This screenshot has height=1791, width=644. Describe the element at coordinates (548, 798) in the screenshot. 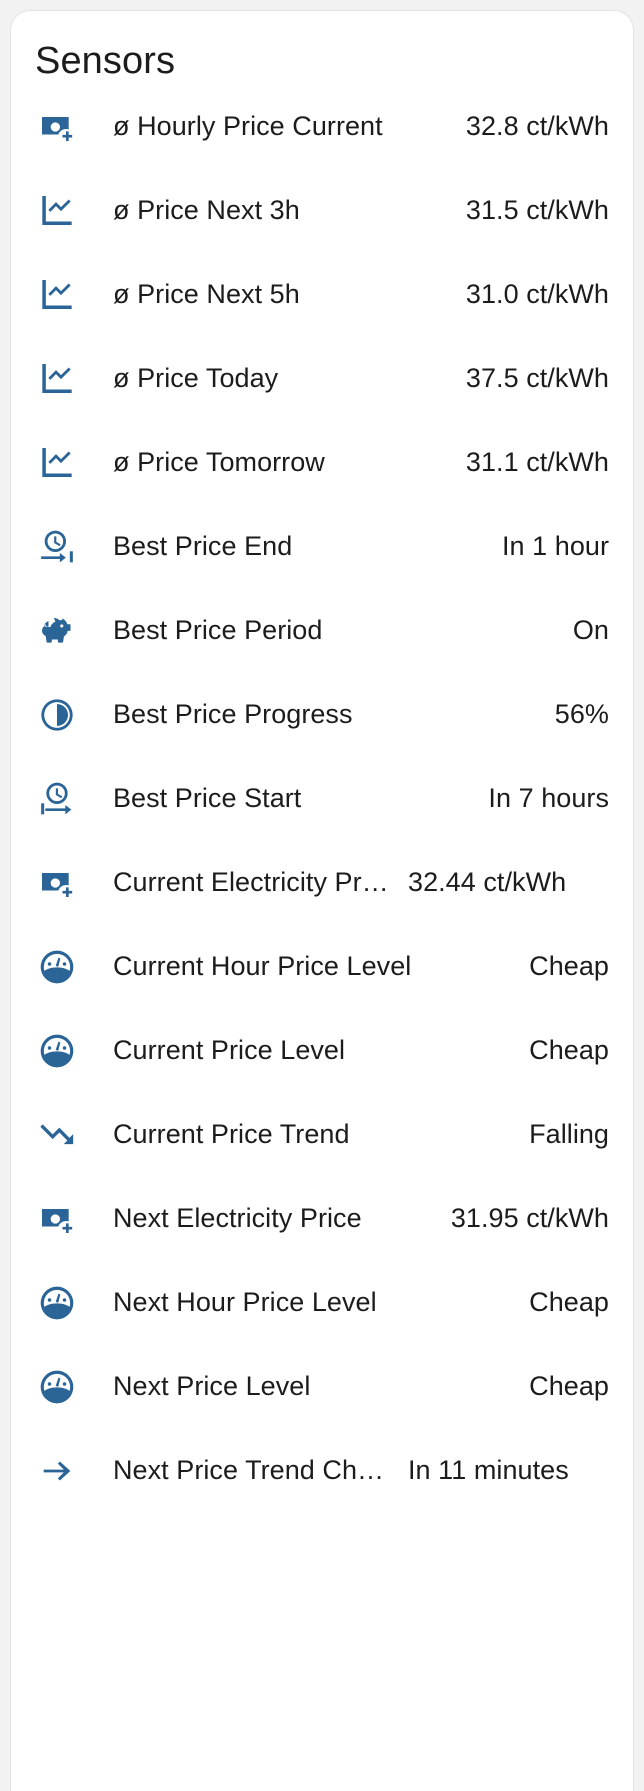

I see `sensor-row-value: In 7 hours` at that location.